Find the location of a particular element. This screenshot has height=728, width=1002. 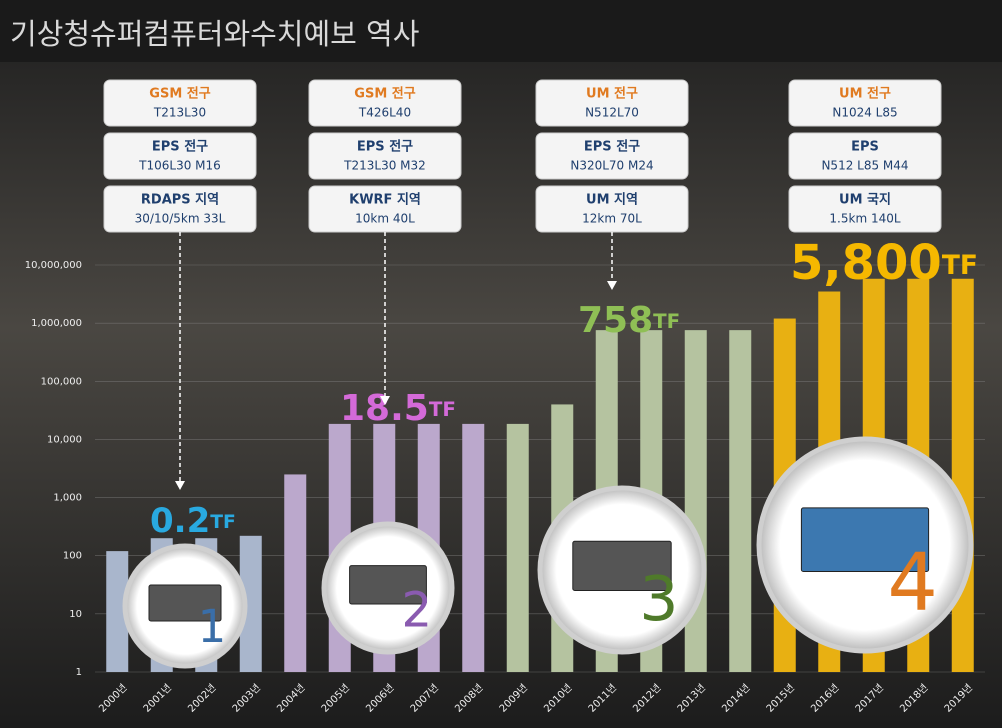

model-spec: 12km 70L is located at coordinates (612, 219).